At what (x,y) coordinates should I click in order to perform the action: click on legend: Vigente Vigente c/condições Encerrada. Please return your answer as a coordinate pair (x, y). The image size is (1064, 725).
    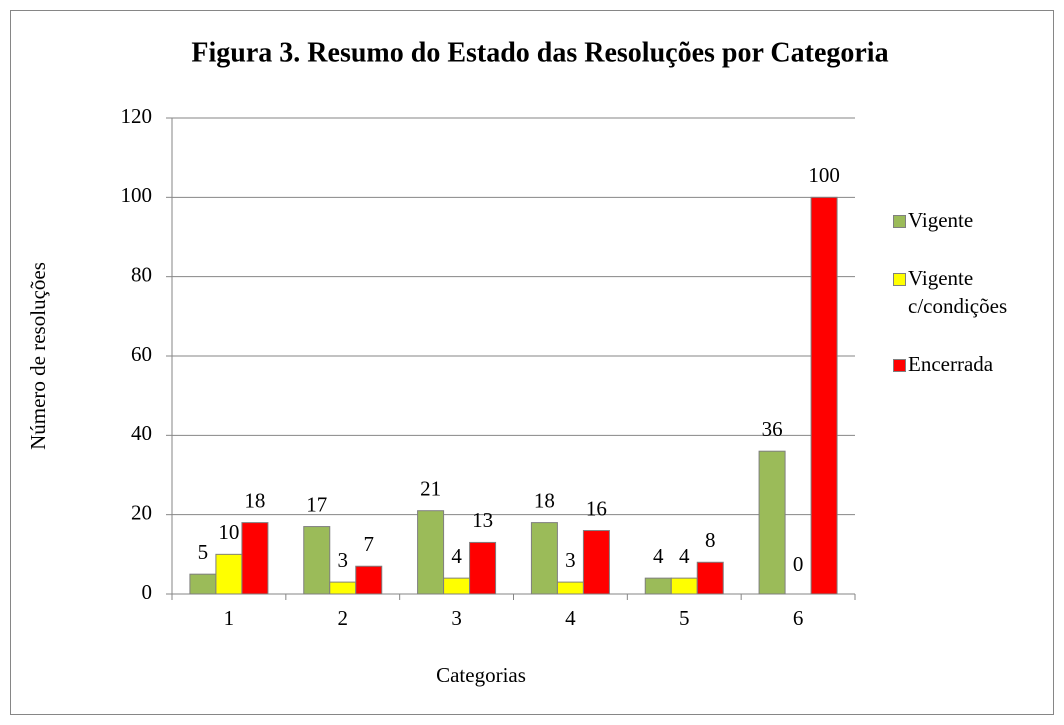
    Looking at the image, I should click on (973, 307).